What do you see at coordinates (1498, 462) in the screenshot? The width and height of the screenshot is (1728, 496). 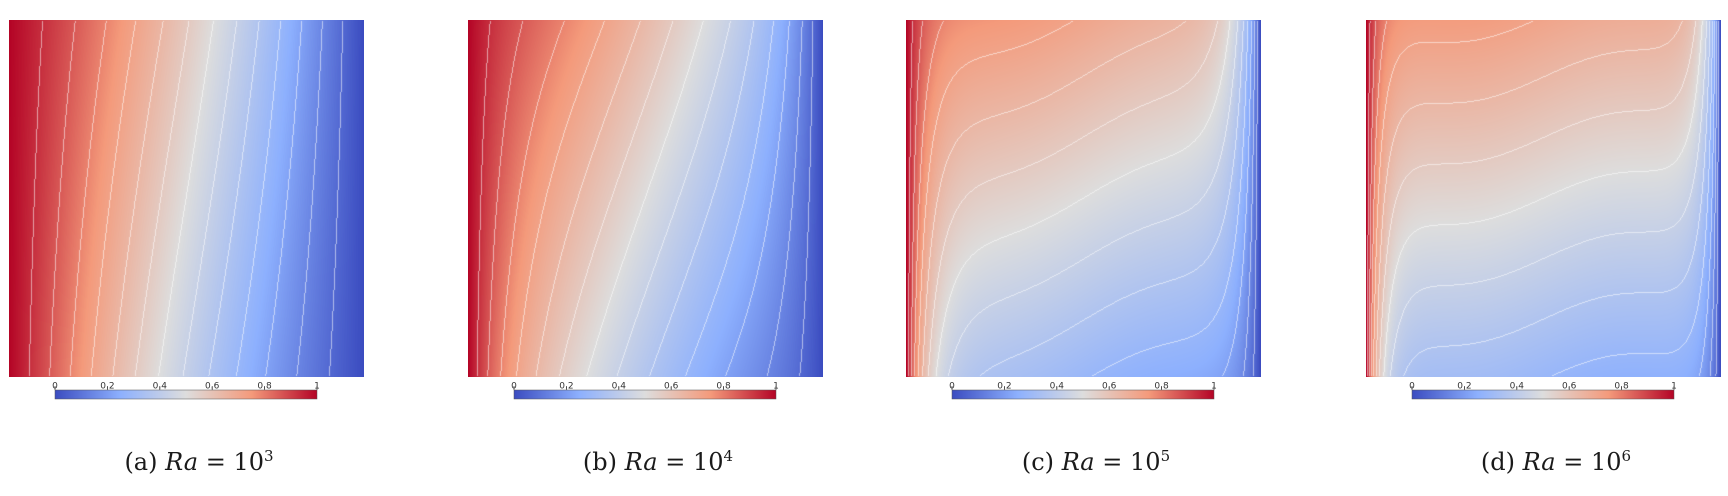 I see `subfigure-label: (d)` at bounding box center [1498, 462].